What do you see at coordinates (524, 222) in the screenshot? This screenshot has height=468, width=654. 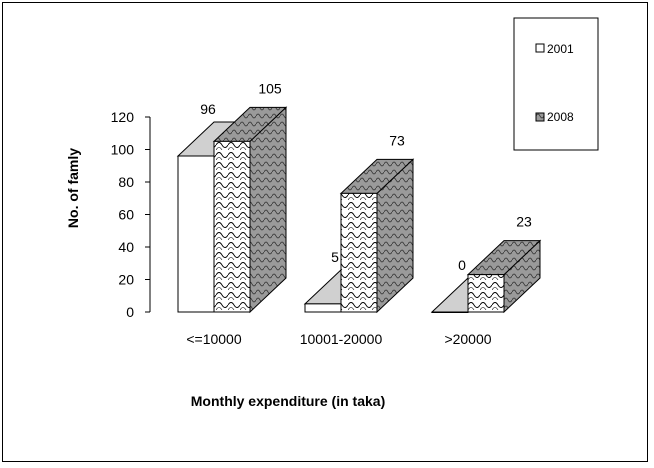 I see `data-label-2008: 23` at bounding box center [524, 222].